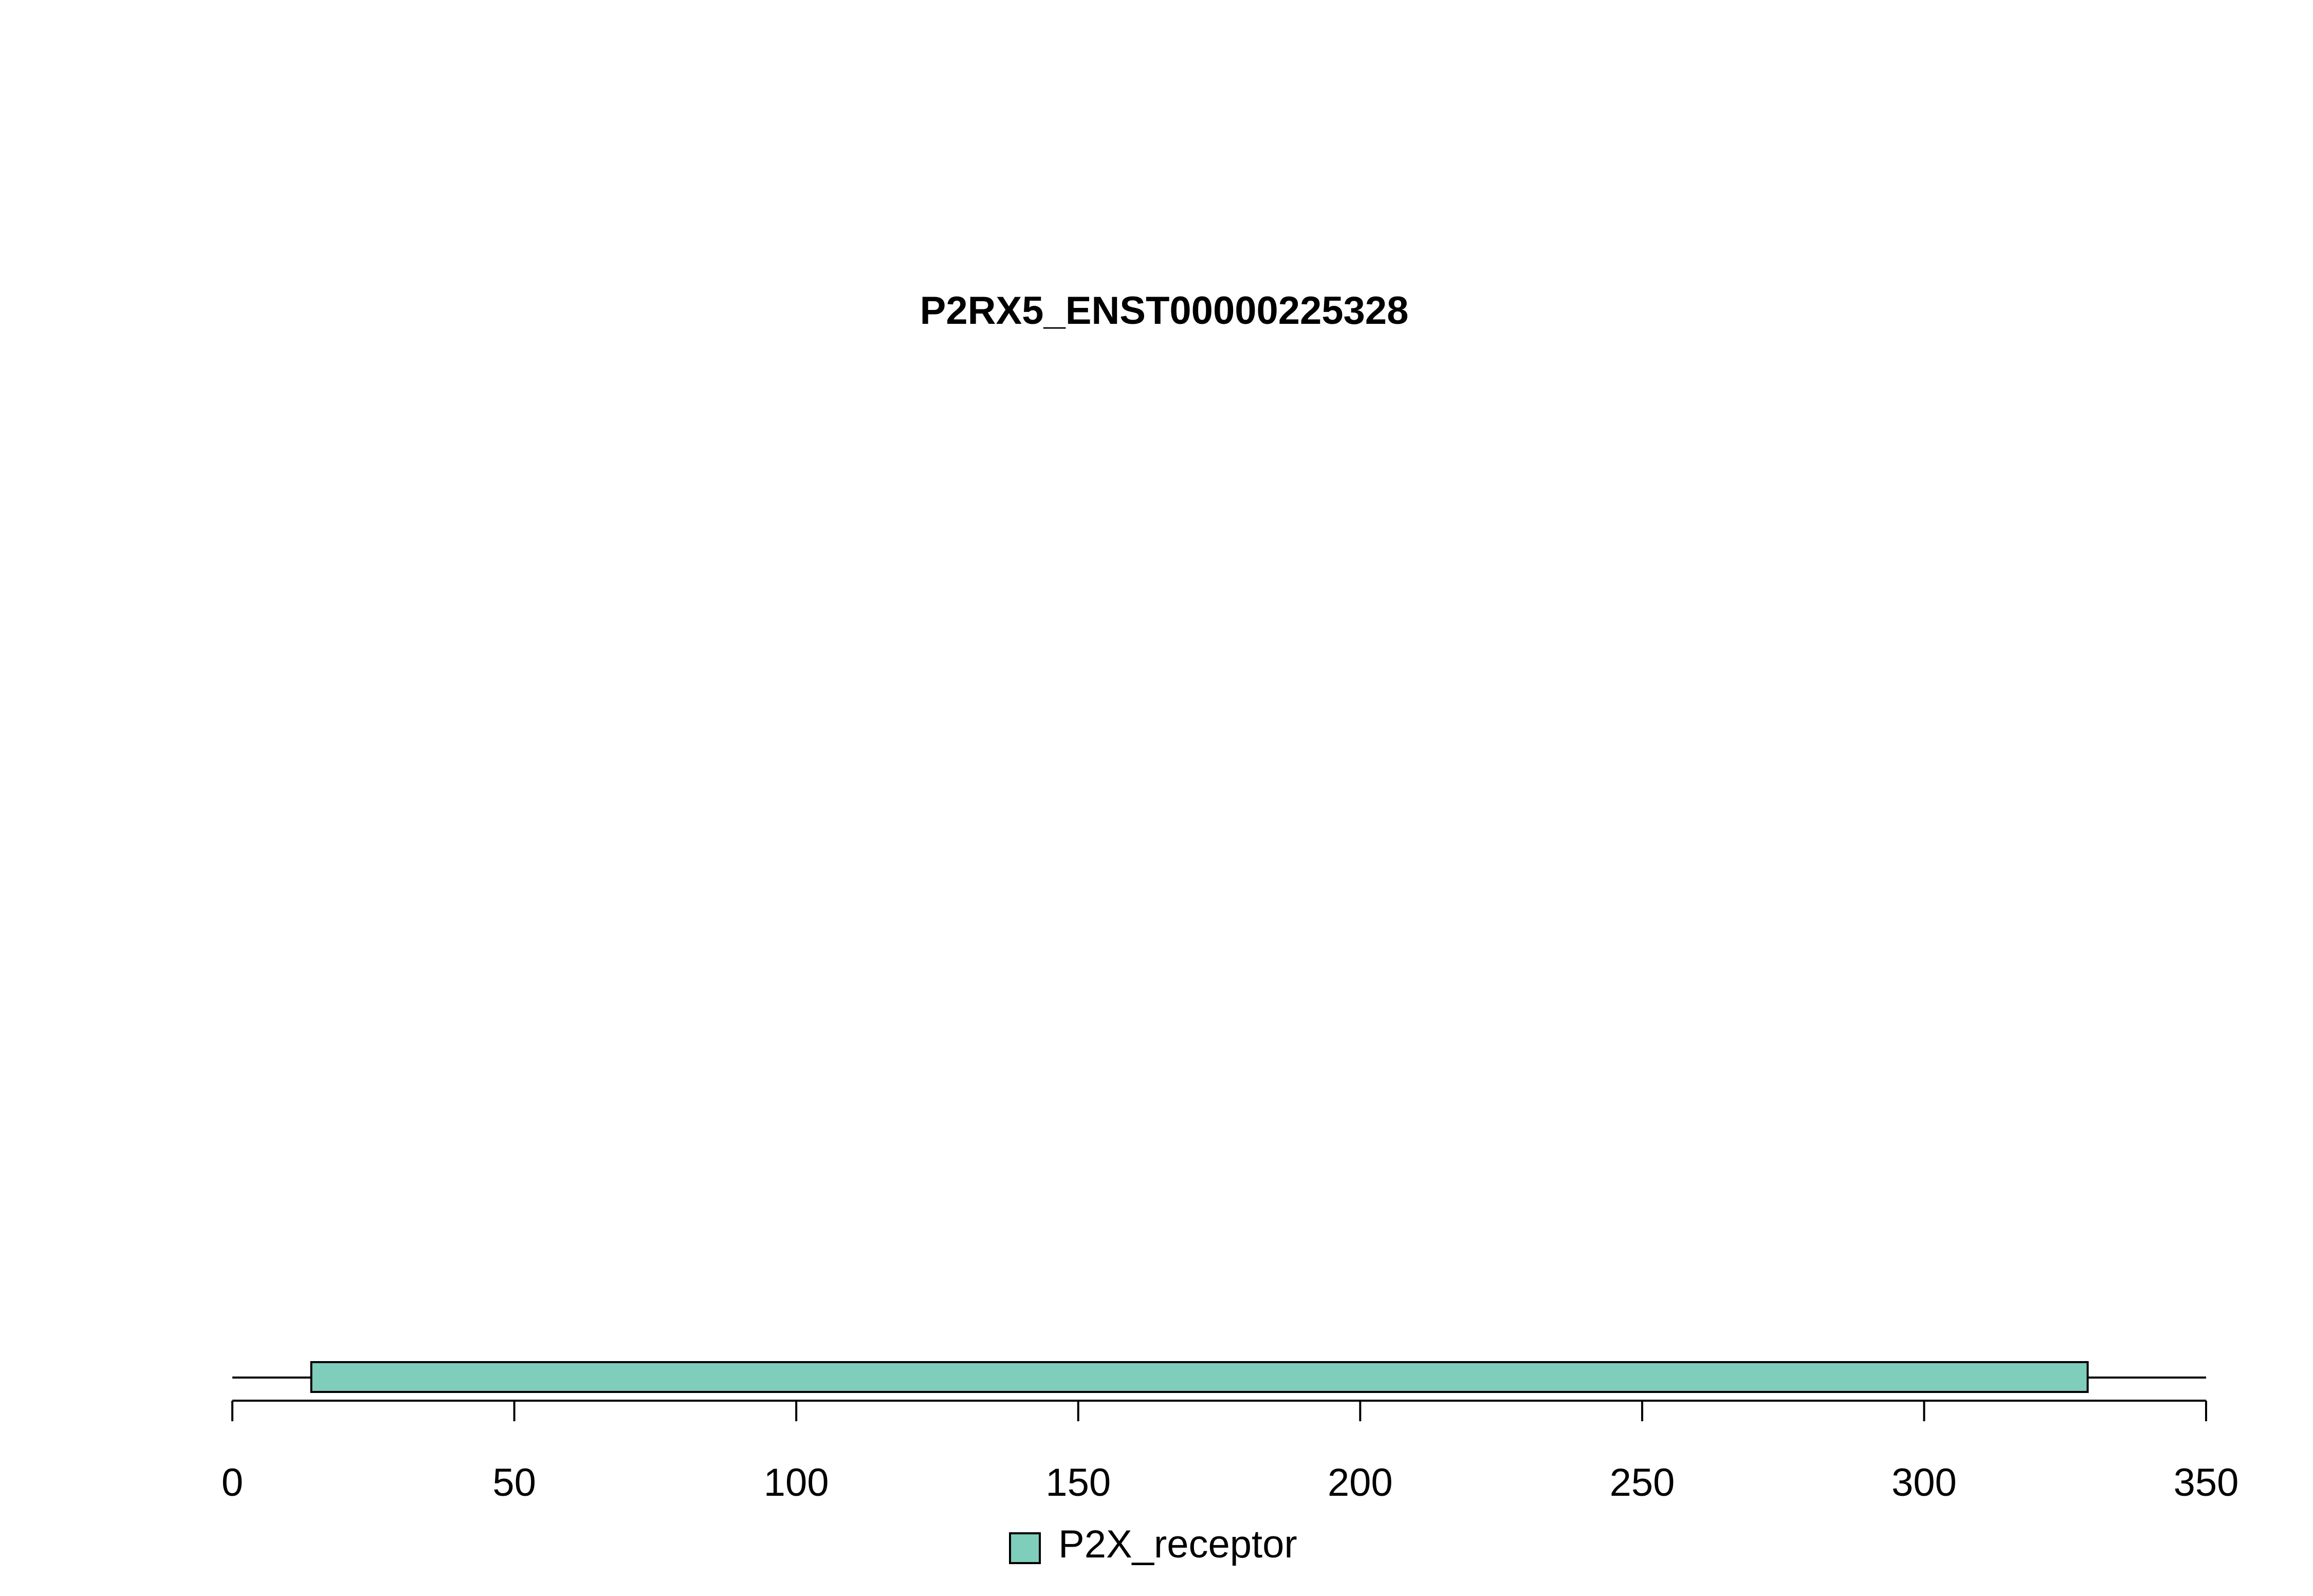 This screenshot has height=1596, width=2313. What do you see at coordinates (1199, 1377) in the screenshot?
I see `domain-box-P2X_receptor` at bounding box center [1199, 1377].